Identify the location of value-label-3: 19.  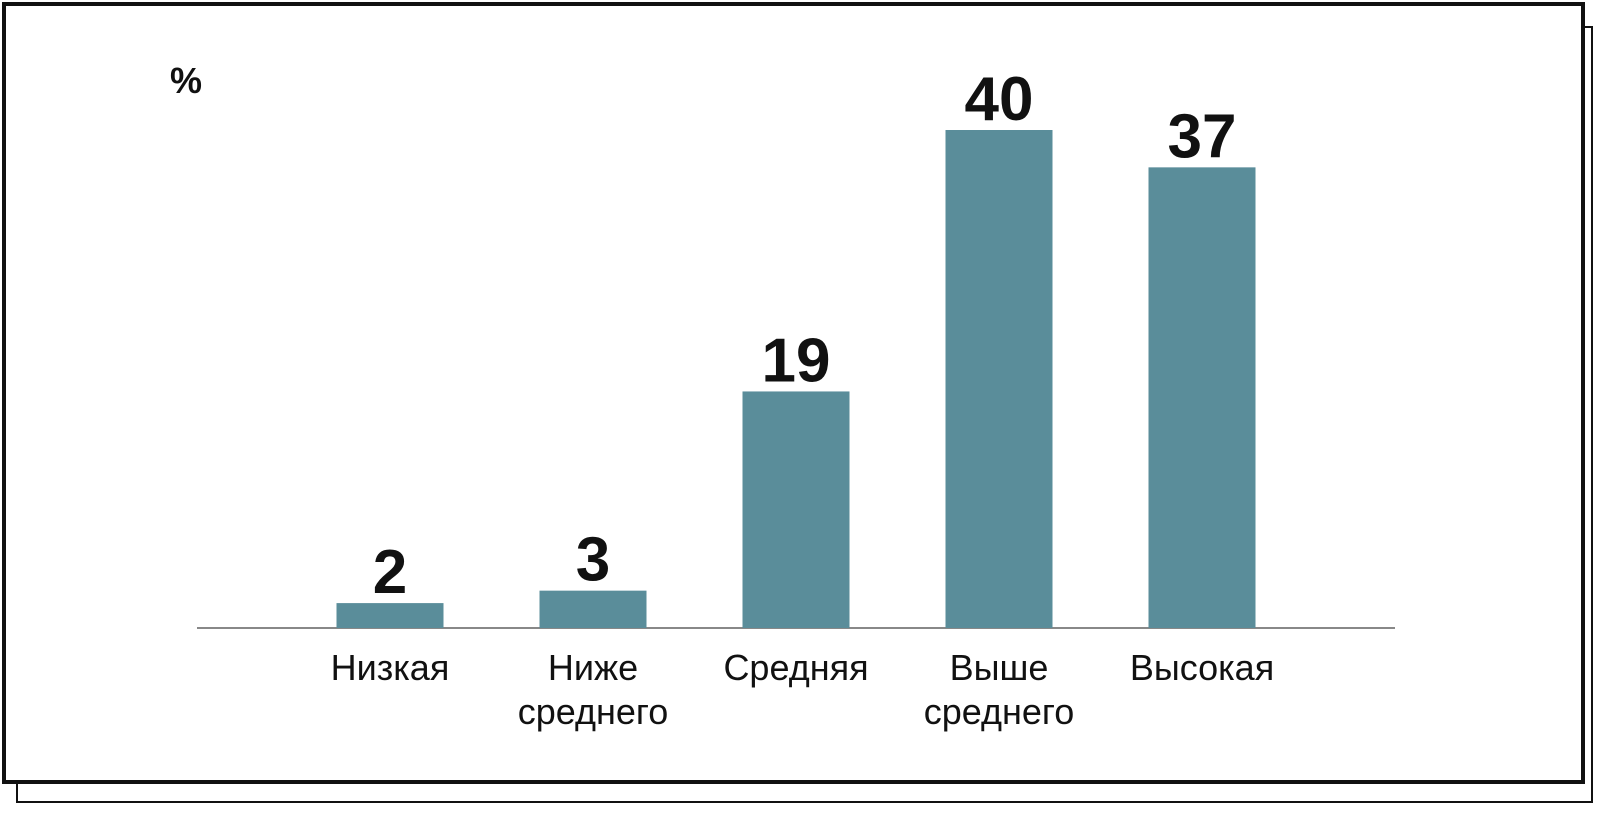
(796, 360).